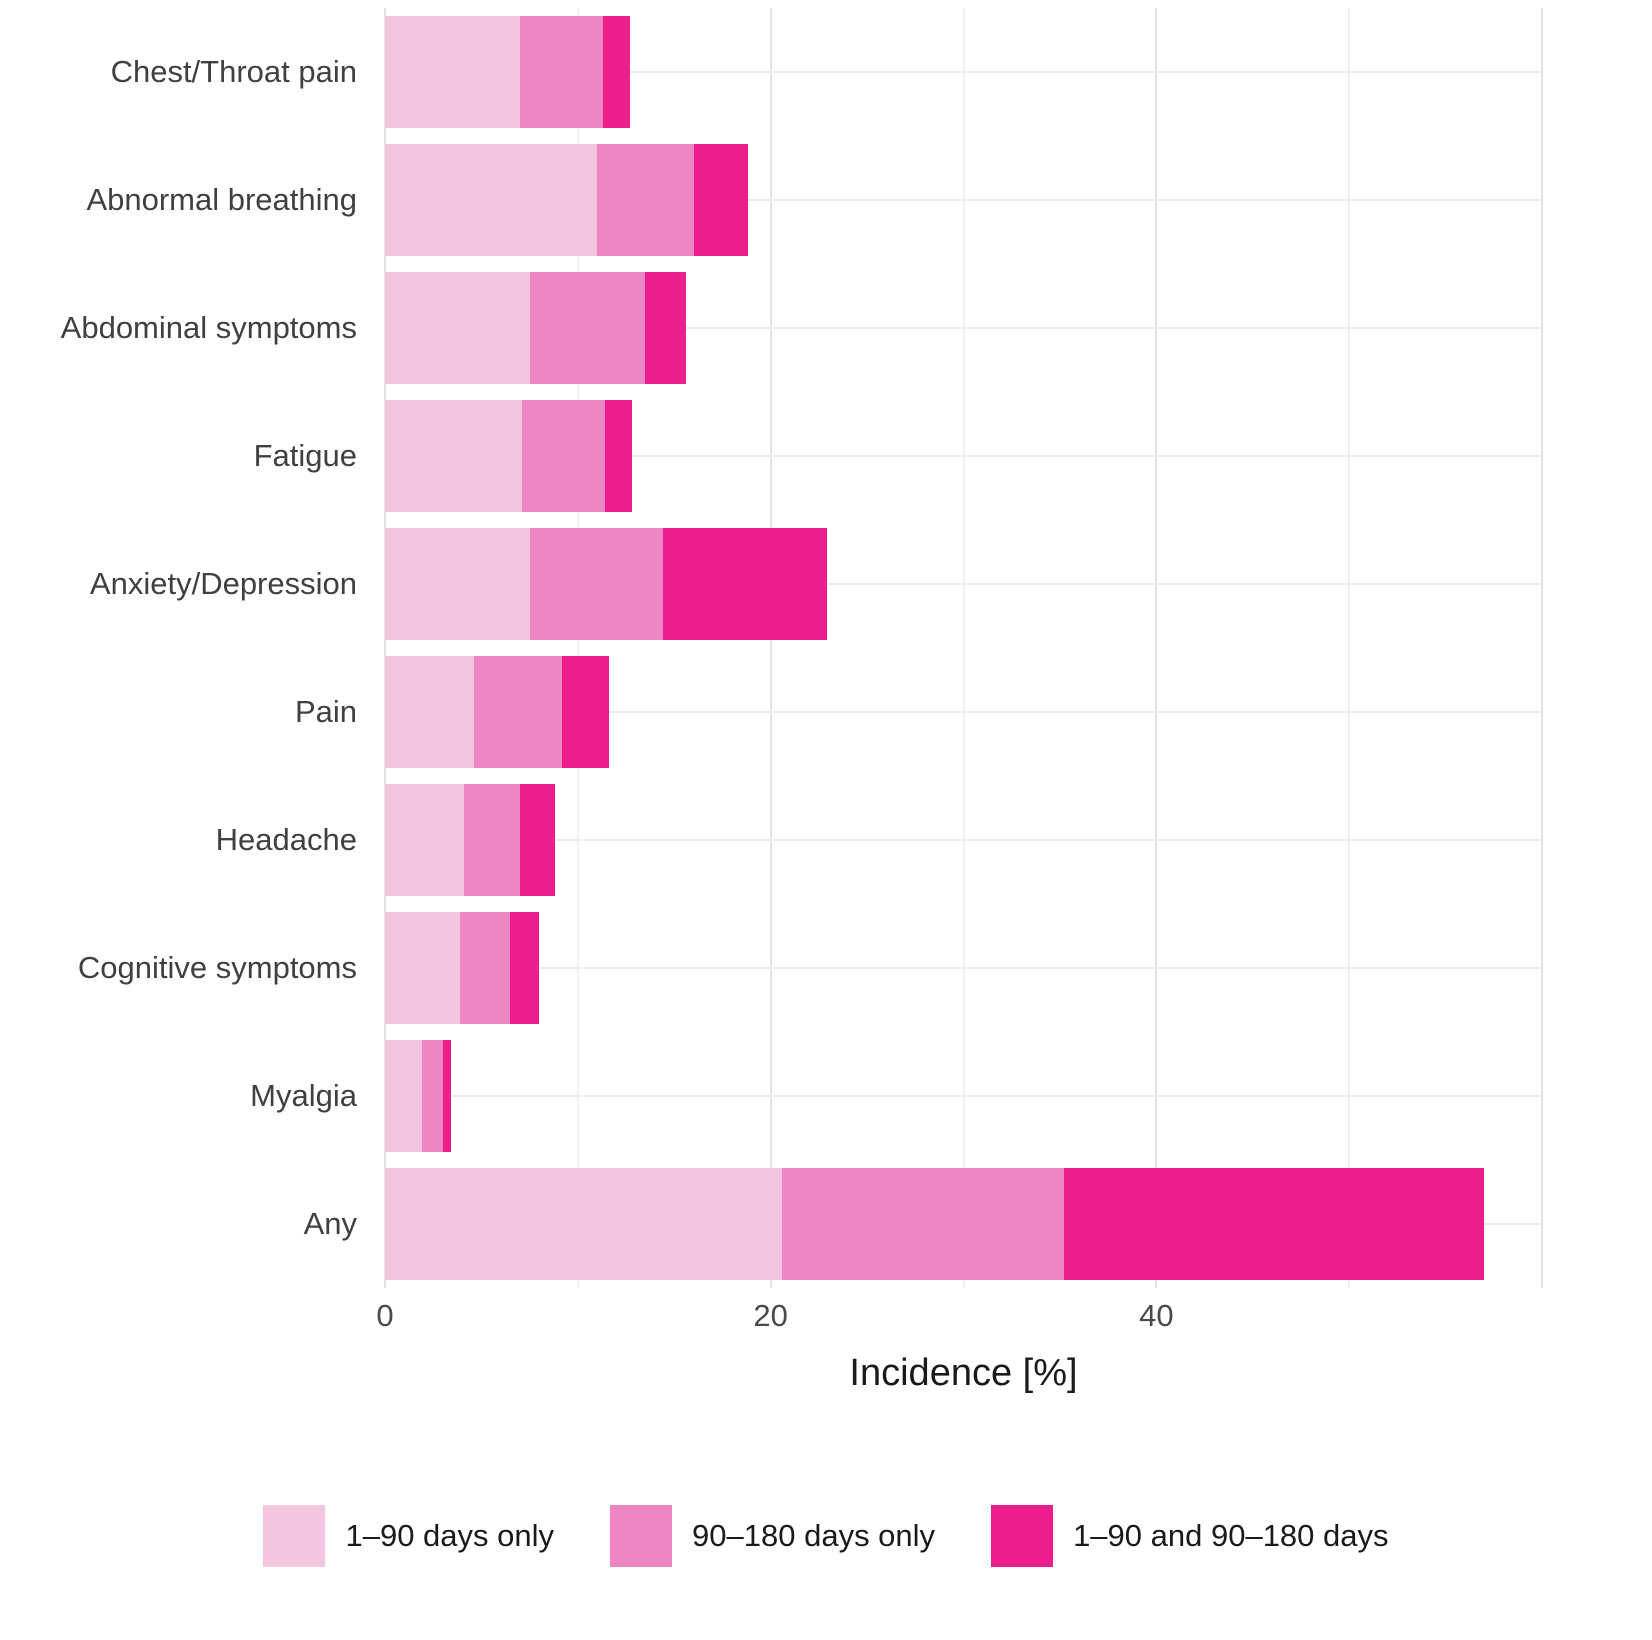 The height and width of the screenshot is (1640, 1652). Describe the element at coordinates (325, 712) in the screenshot. I see `y-axis-label-pain: Pain` at that location.